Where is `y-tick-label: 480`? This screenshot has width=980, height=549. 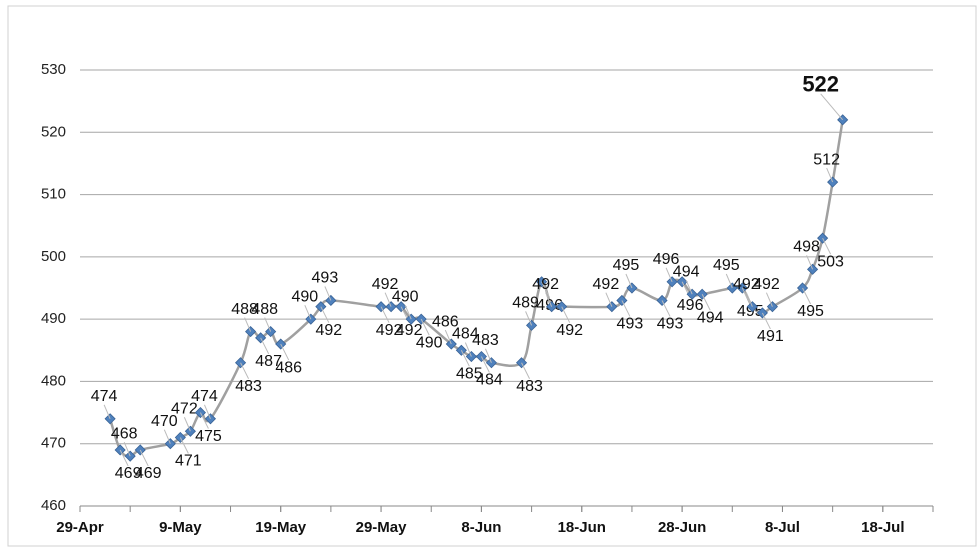
y-tick-label: 480 is located at coordinates (53, 380).